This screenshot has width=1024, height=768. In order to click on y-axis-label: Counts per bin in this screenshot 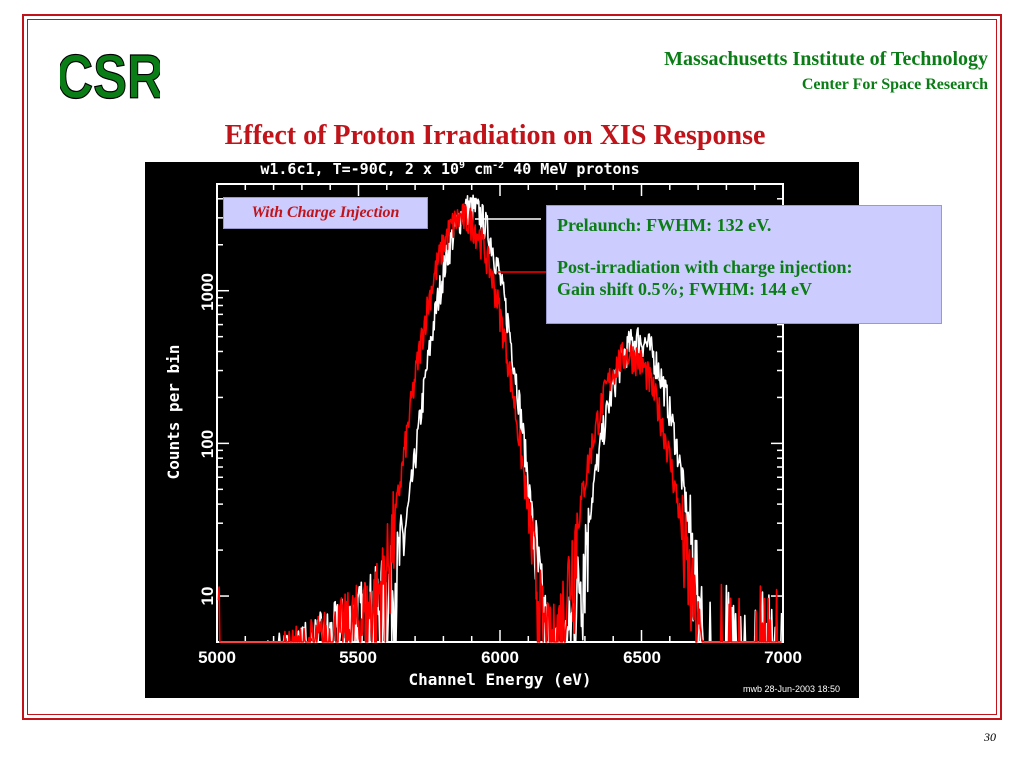, I will do `click(173, 412)`.